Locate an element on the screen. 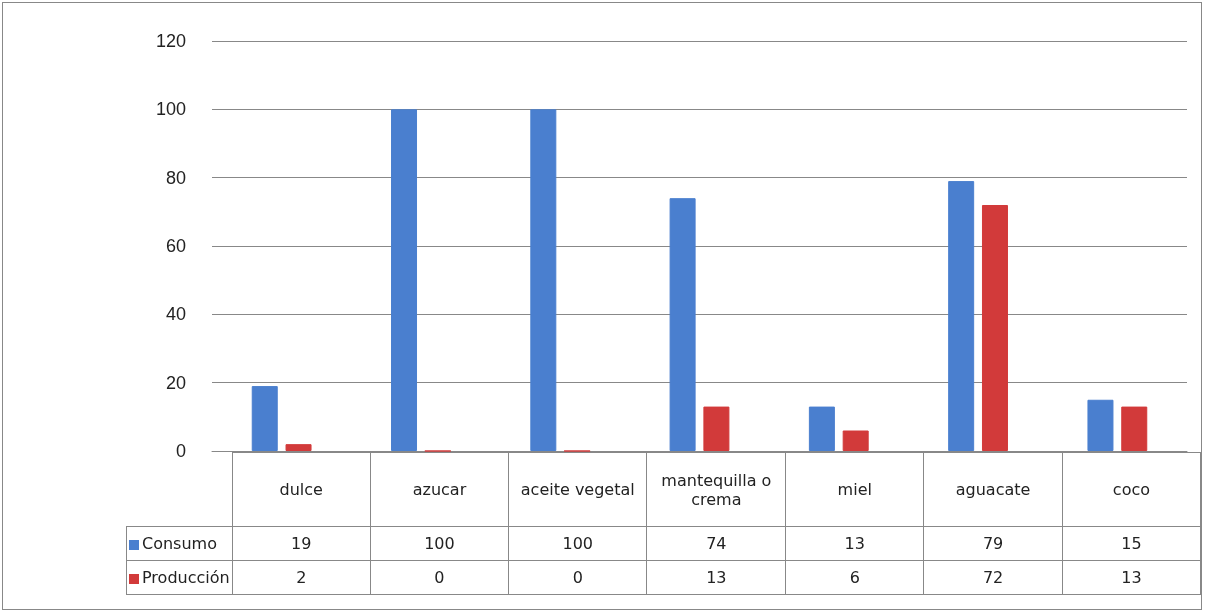 This screenshot has height=614, width=1206. y-tick-label: 100 is located at coordinates (170, 109).